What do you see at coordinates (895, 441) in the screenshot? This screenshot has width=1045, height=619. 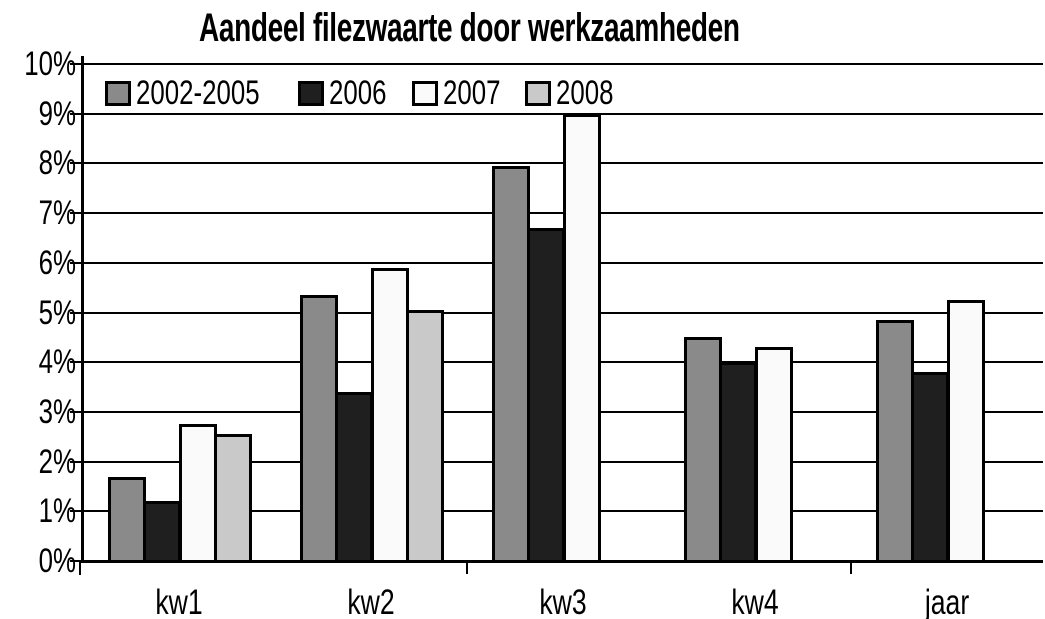 I see `bar-jaar-2002-2005` at bounding box center [895, 441].